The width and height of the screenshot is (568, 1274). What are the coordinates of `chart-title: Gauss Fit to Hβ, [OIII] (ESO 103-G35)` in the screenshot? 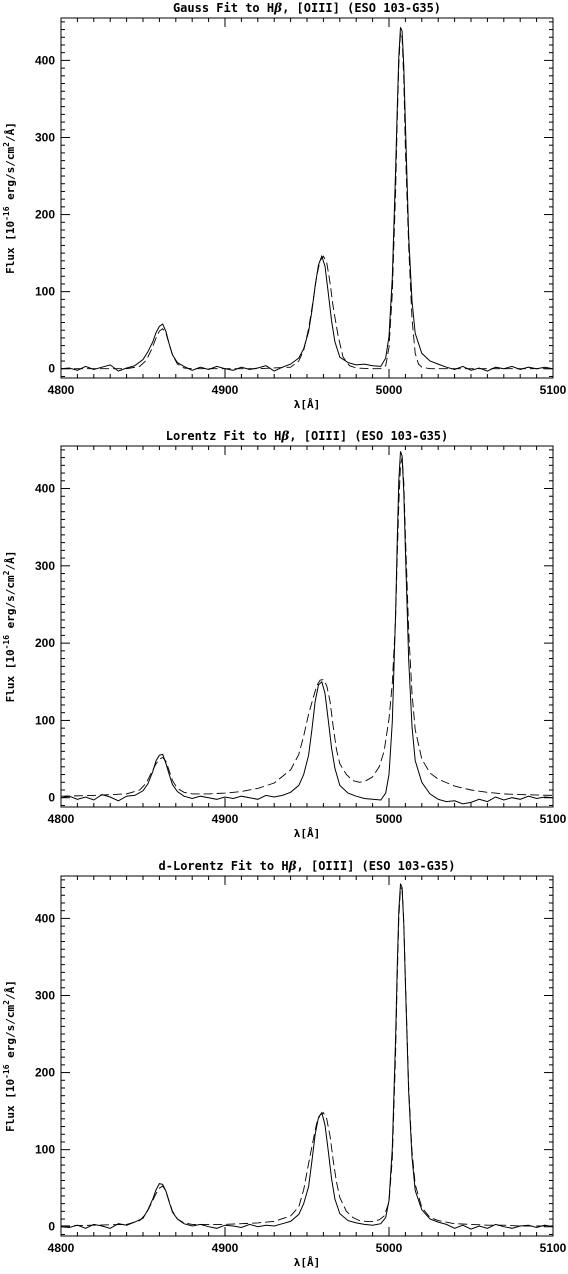 It's located at (307, 8).